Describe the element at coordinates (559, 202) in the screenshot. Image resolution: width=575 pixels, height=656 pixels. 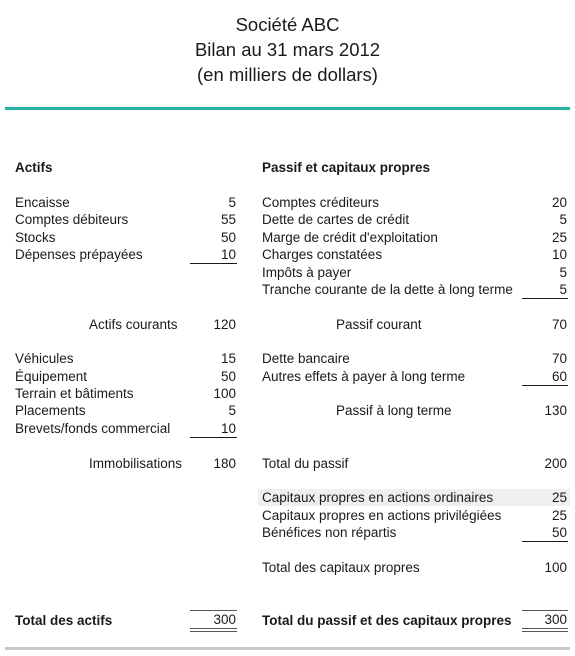
I see `liability-value: 20` at that location.